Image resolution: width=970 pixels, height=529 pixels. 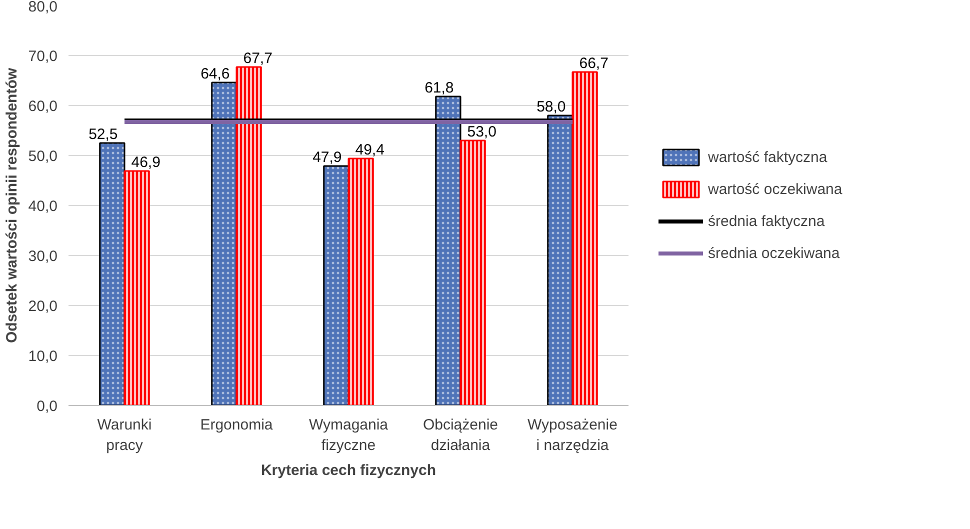 I want to click on data-label: 53,0, so click(x=481, y=132).